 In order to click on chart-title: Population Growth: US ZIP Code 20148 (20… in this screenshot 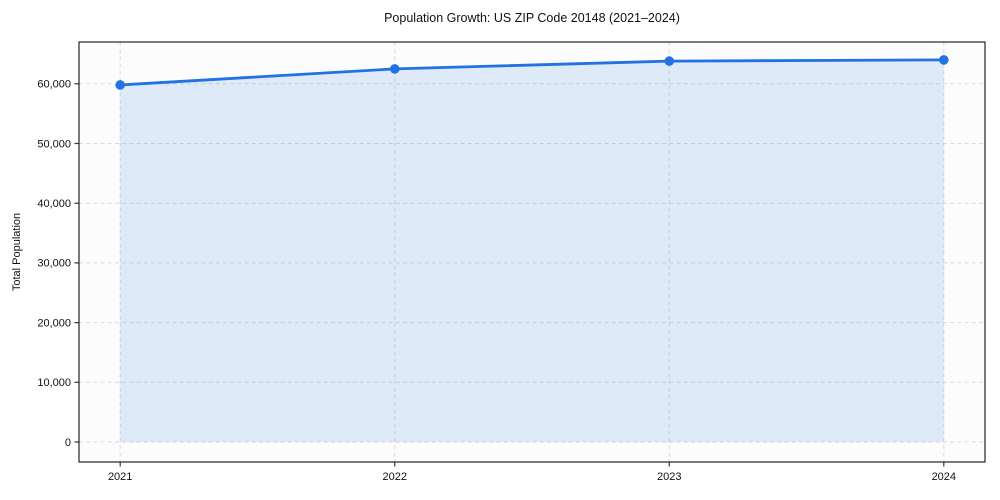, I will do `click(532, 18)`.